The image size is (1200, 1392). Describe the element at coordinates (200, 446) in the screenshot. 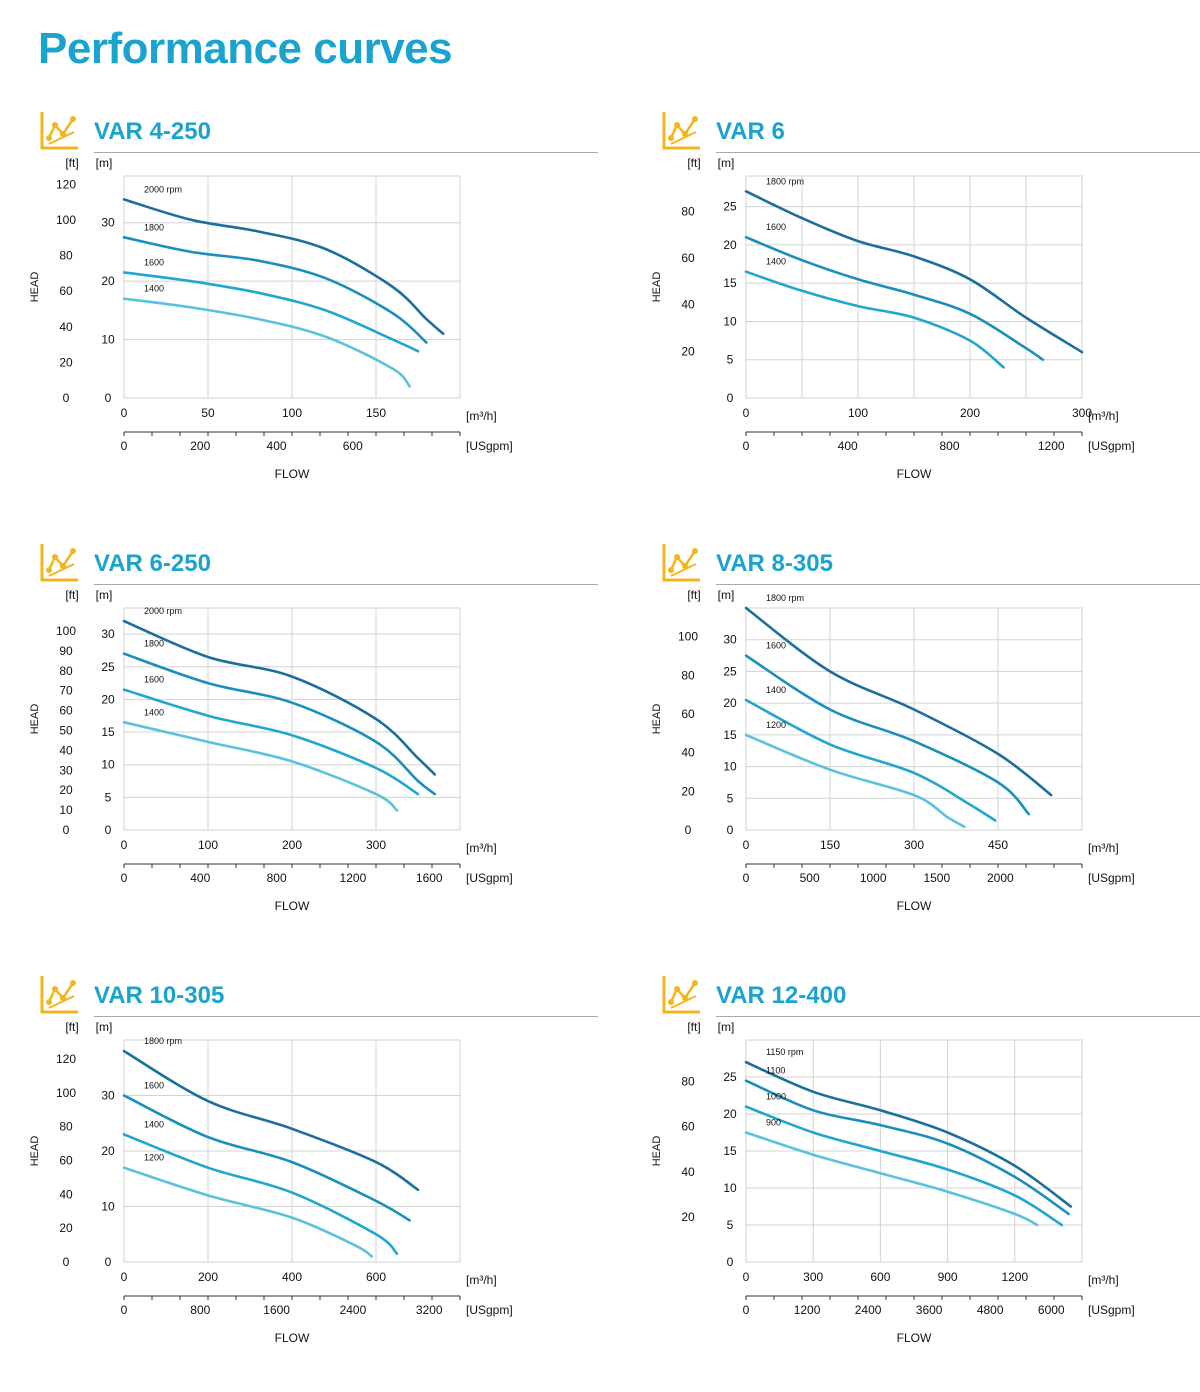

I see `usgpm-tick-label: 200` at that location.